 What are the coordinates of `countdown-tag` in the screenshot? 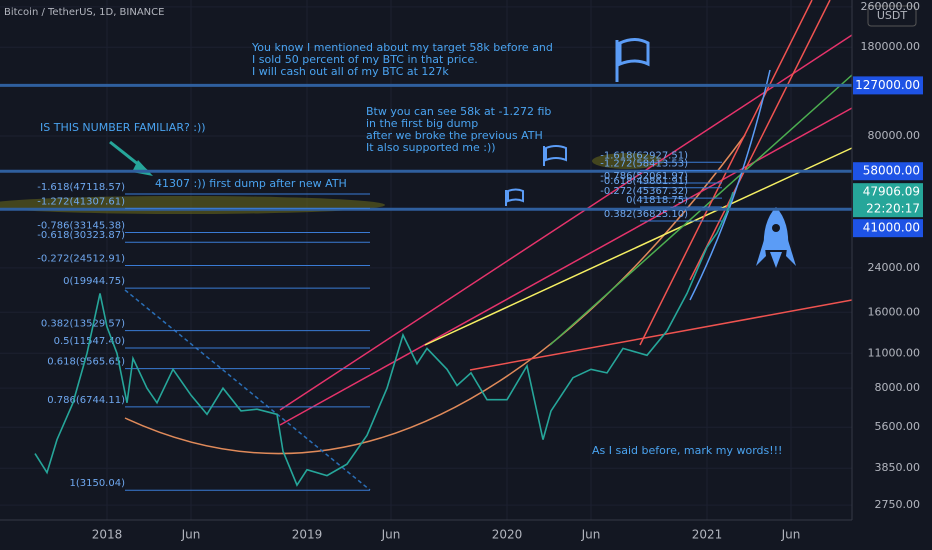 It's located at (888, 209).